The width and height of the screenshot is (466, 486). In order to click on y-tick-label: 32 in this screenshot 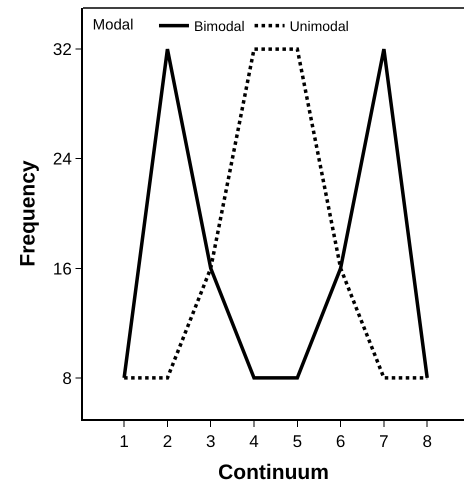, I will do `click(62, 50)`.